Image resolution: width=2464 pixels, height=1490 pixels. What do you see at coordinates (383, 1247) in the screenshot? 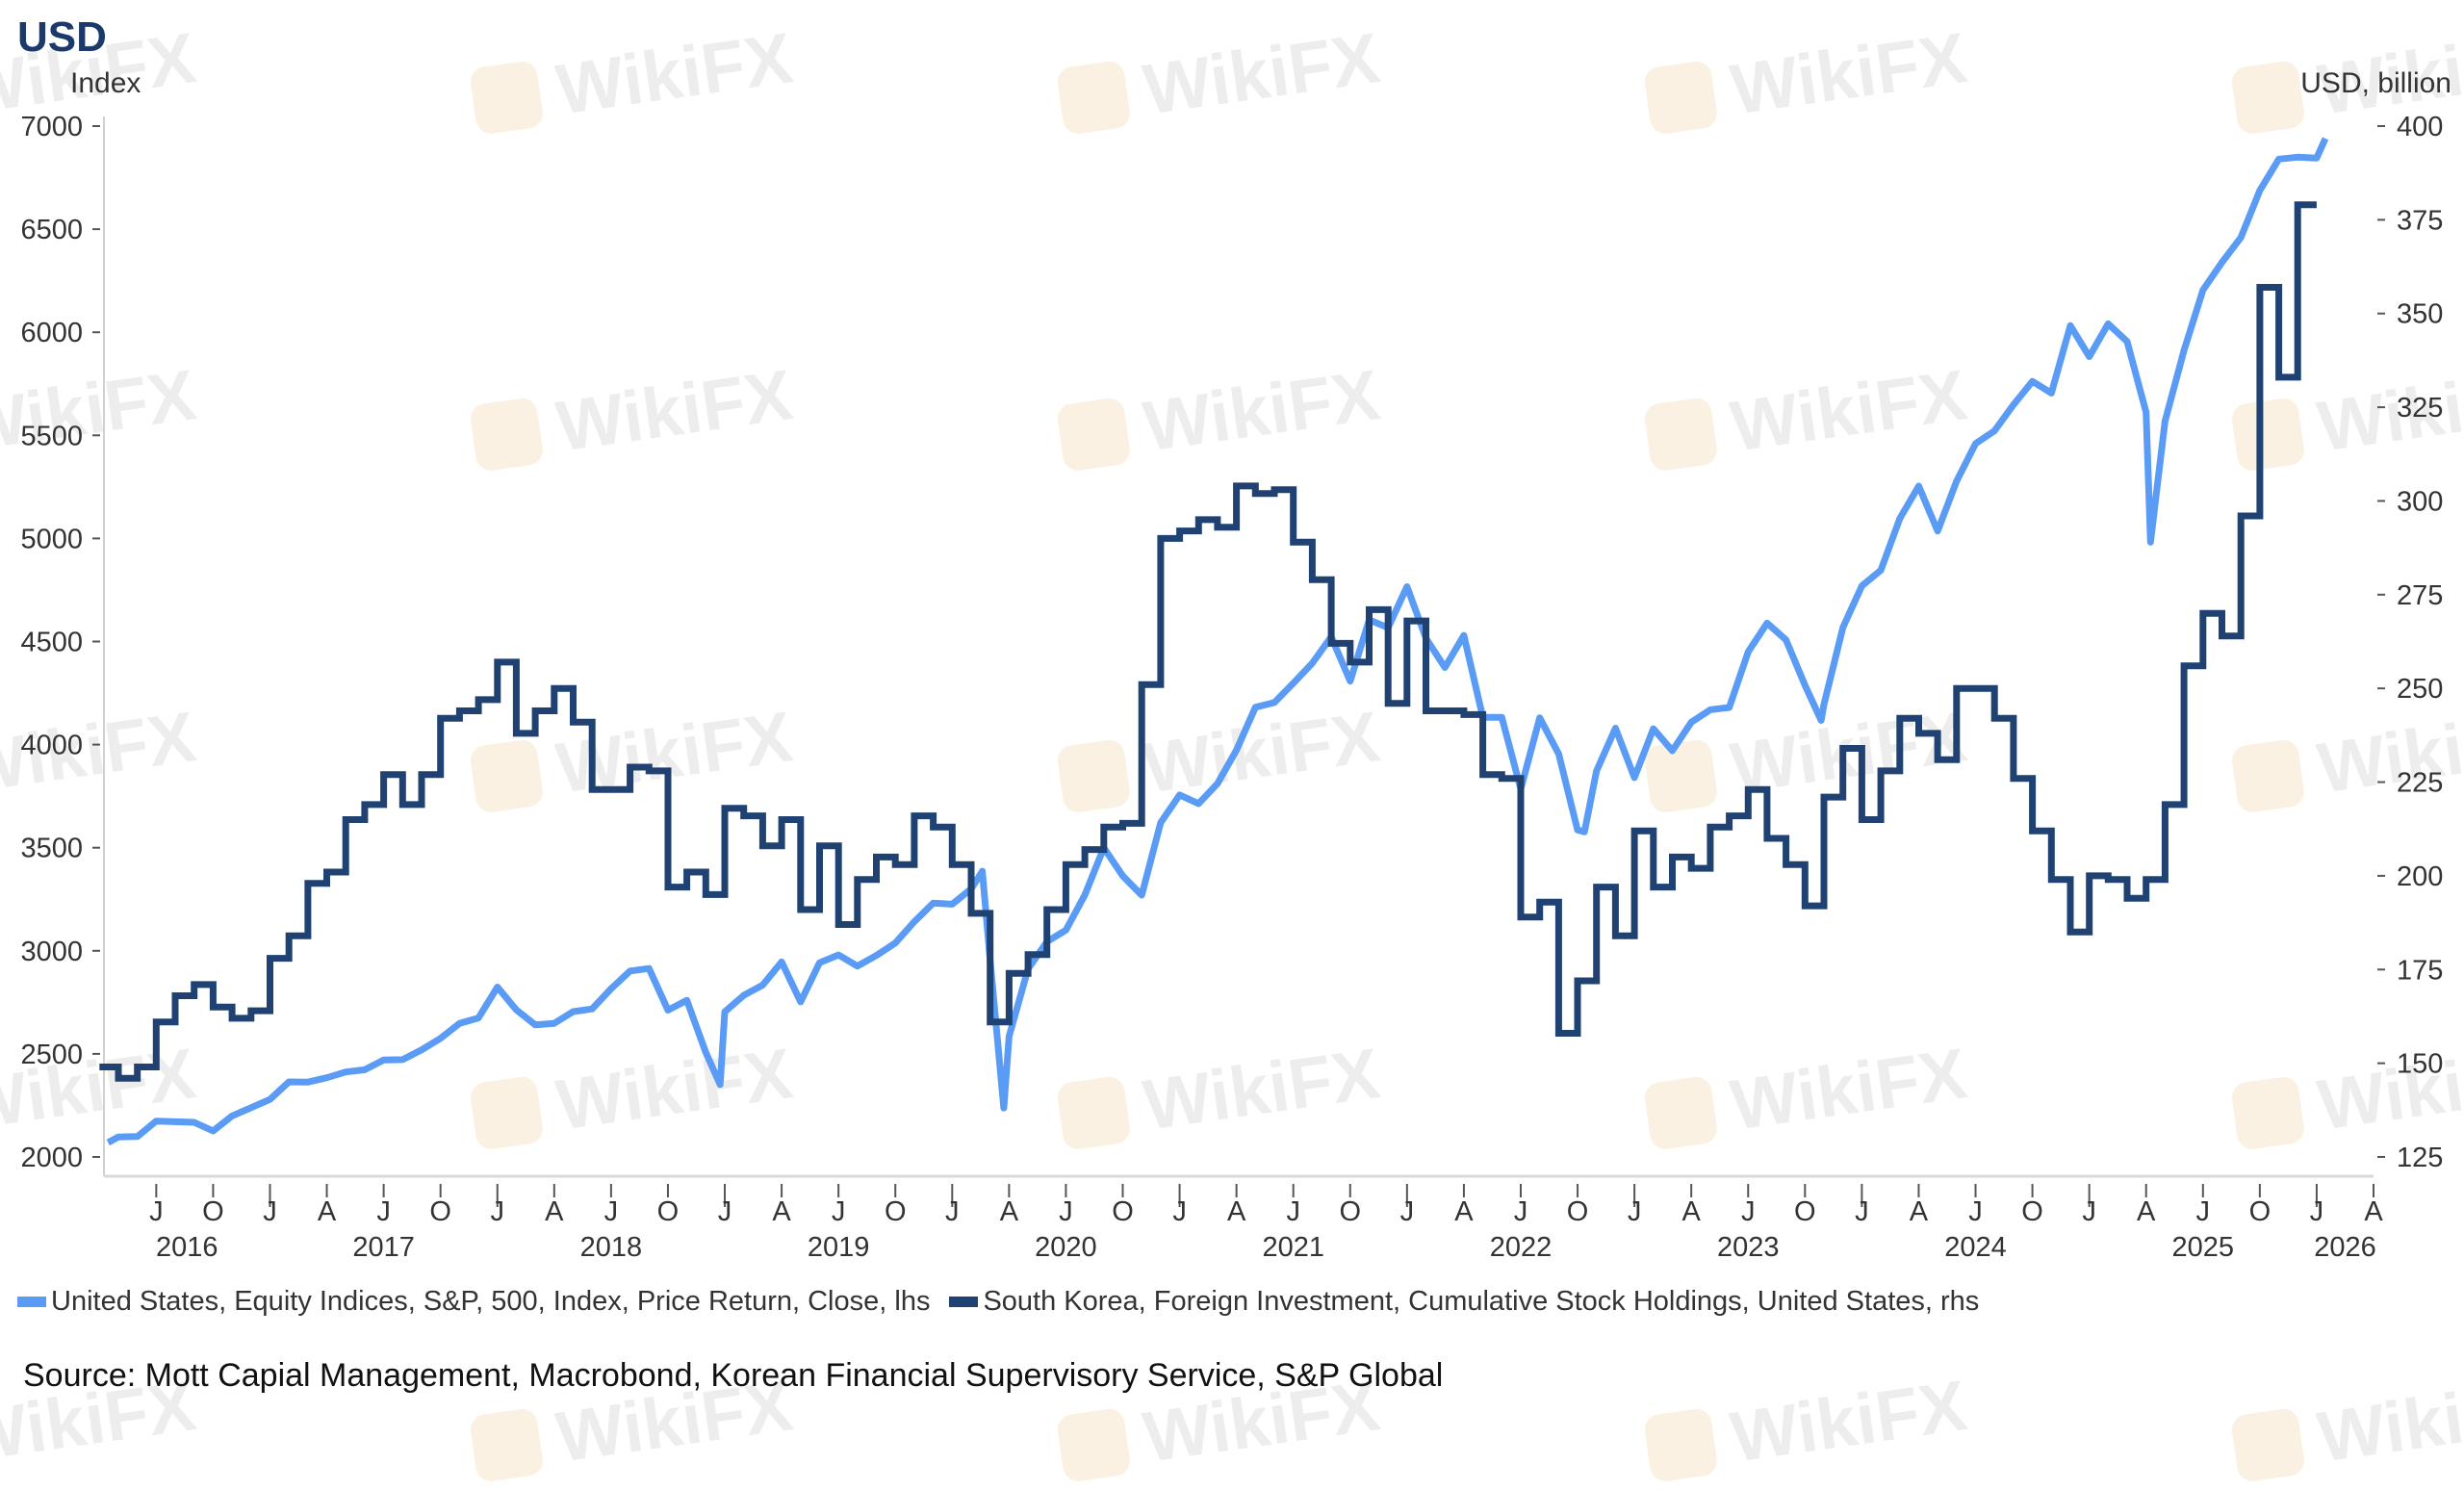
I see `x-year-label: 2017` at bounding box center [383, 1247].